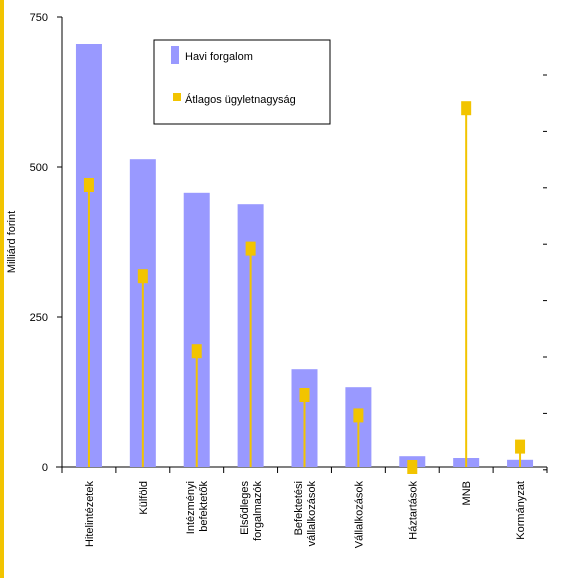  I want to click on category-label: Elsődleges forgalmazók, so click(251, 511).